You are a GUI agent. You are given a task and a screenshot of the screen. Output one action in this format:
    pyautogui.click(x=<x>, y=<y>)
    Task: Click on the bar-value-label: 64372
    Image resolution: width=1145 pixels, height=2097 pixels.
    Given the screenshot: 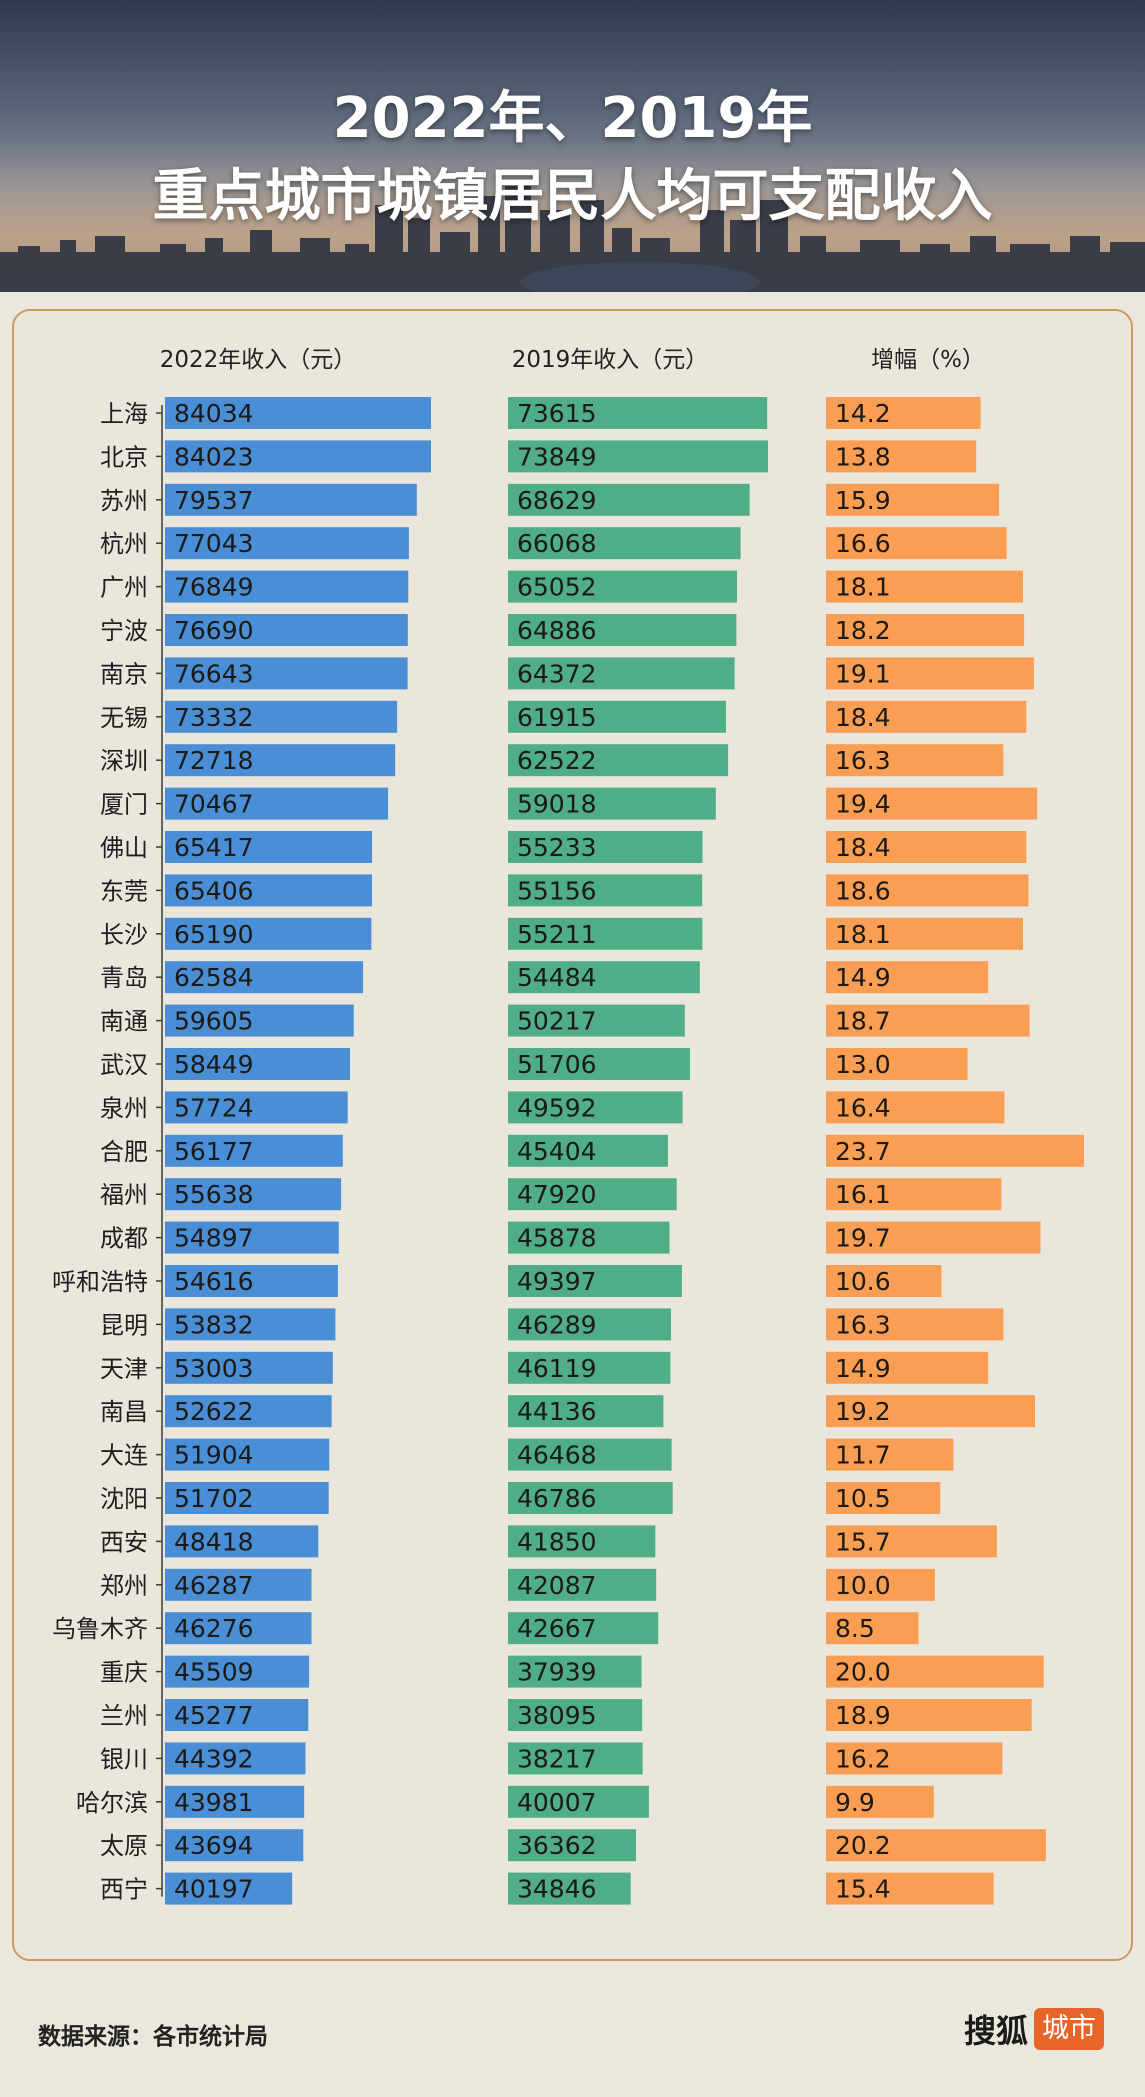 What is the action you would take?
    pyautogui.click(x=557, y=673)
    